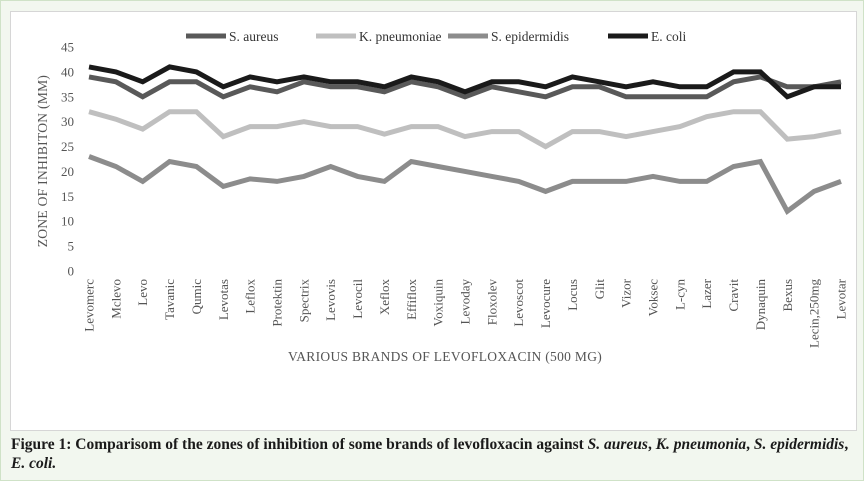  What do you see at coordinates (799, 444) in the screenshot?
I see `caption-organism-3: S. epidermidis` at bounding box center [799, 444].